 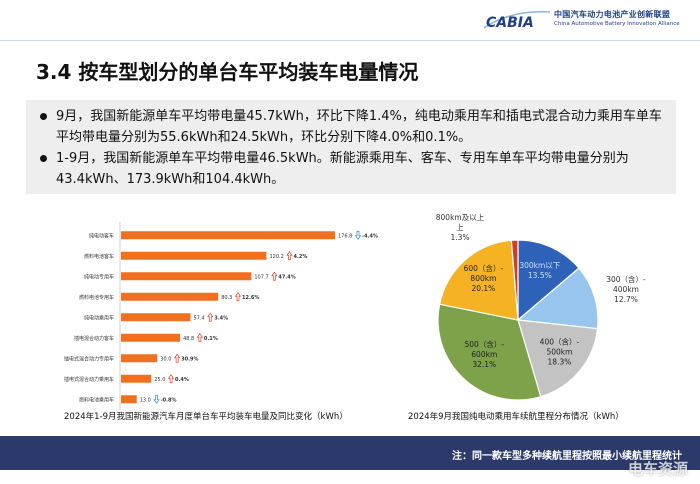 What do you see at coordinates (198, 318) in the screenshot?
I see `bar-value-label: 57.4` at bounding box center [198, 318].